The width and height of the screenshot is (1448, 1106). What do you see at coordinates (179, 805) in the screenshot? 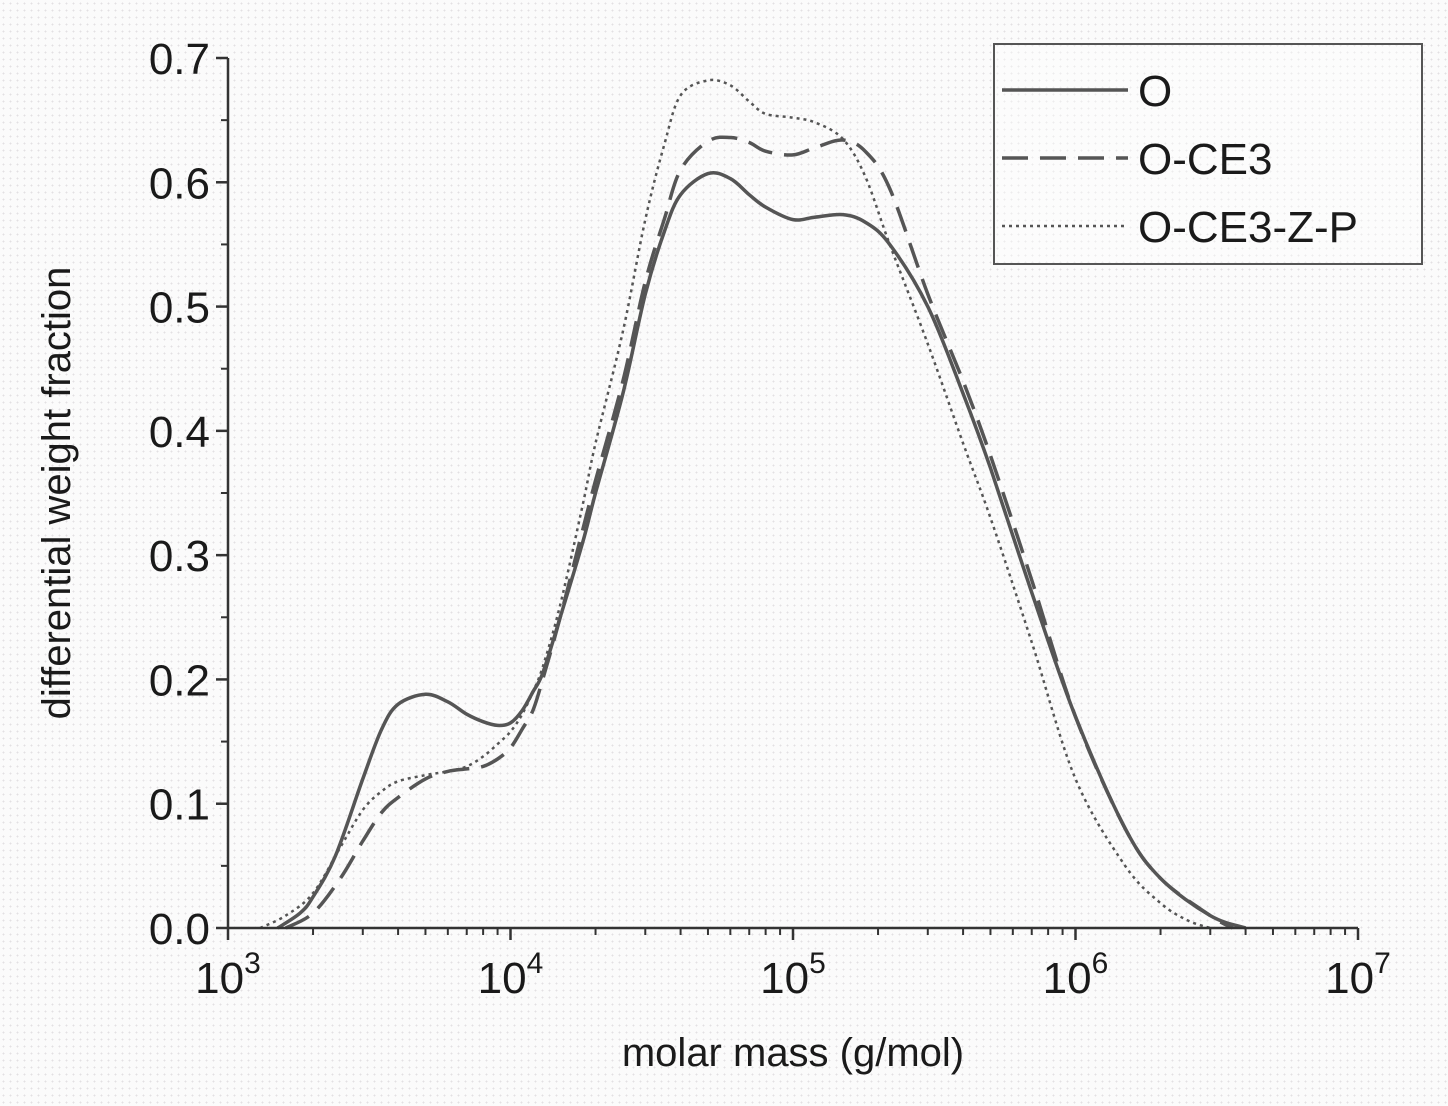
I see `y-tick-label: 0.1` at bounding box center [179, 805].